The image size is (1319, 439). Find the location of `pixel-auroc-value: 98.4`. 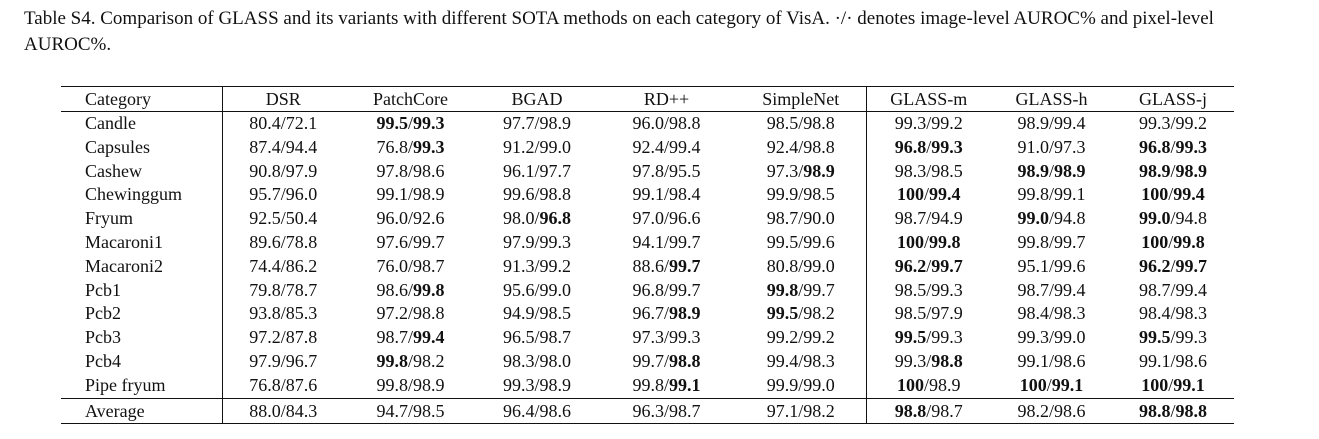

pixel-auroc-value: 98.4 is located at coordinates (685, 194).